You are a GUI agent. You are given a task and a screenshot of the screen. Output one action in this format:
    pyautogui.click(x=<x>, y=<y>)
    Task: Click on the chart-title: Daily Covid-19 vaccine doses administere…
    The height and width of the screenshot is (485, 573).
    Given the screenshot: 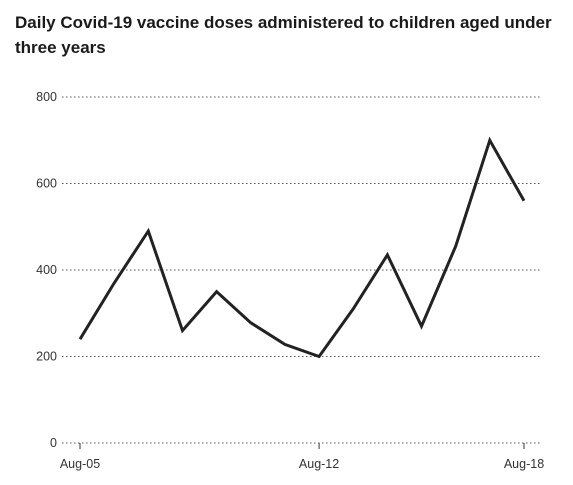 What is the action you would take?
    pyautogui.click(x=283, y=35)
    